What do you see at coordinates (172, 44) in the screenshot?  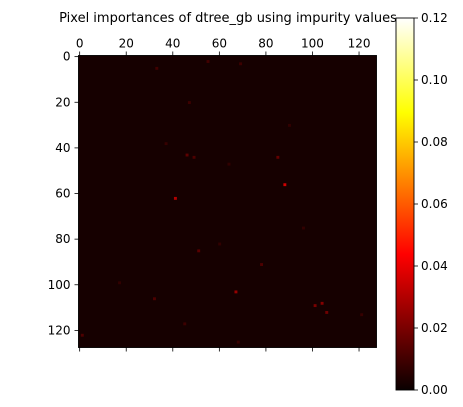 I see `x-tick-label: 40` at bounding box center [172, 44].